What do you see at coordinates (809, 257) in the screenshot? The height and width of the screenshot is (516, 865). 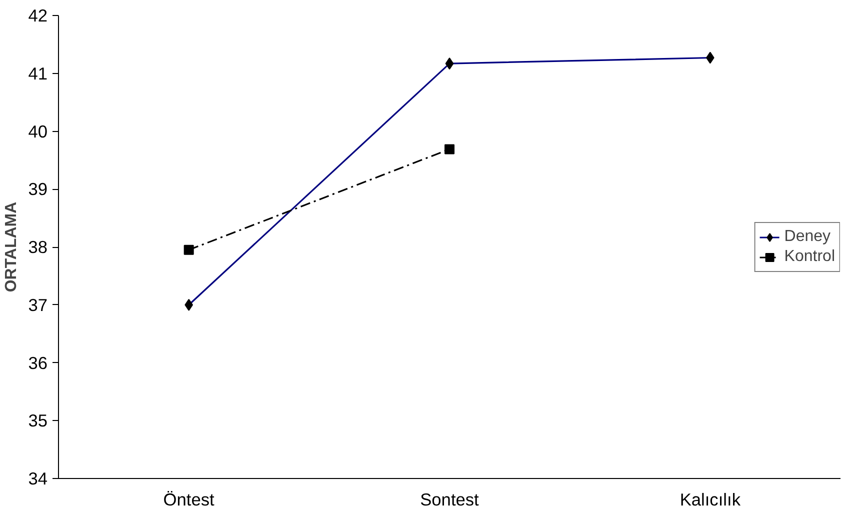 I see `legend-label: Kontrol` at bounding box center [809, 257].